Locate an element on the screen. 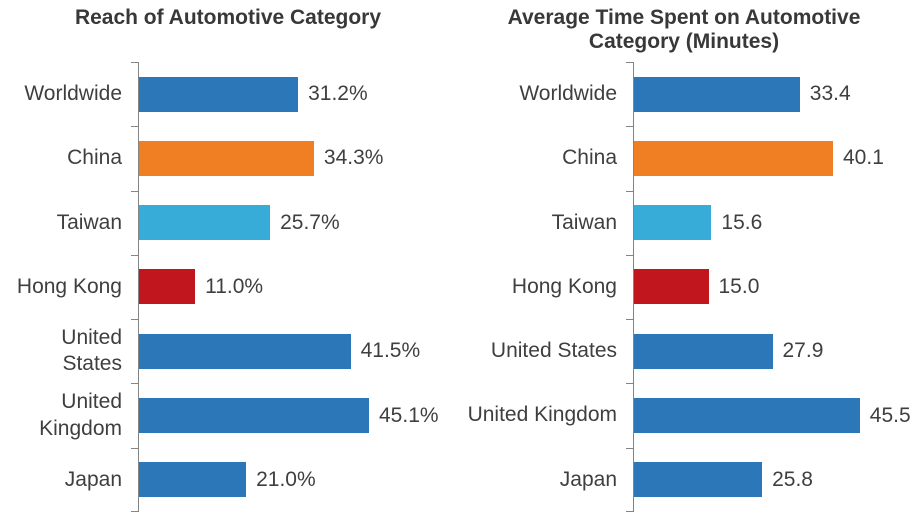  value-label: 33.4 is located at coordinates (830, 94).